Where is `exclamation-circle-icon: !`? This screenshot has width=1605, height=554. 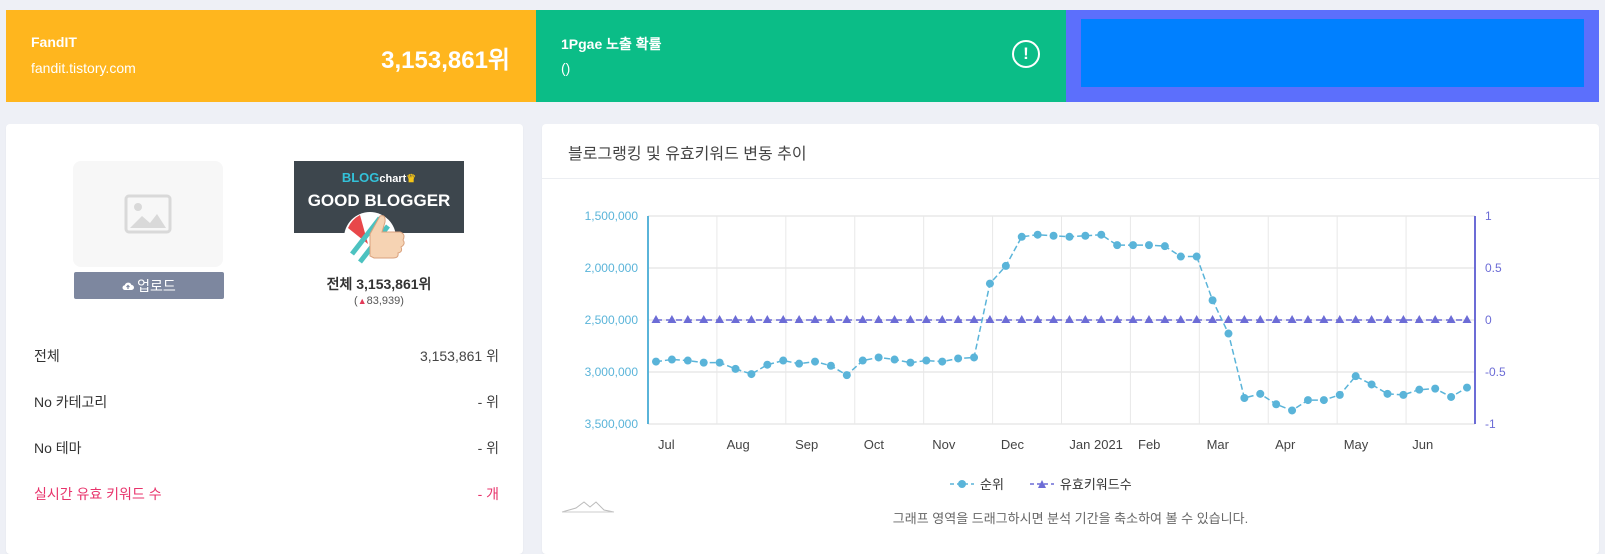
exclamation-circle-icon: ! is located at coordinates (1026, 54).